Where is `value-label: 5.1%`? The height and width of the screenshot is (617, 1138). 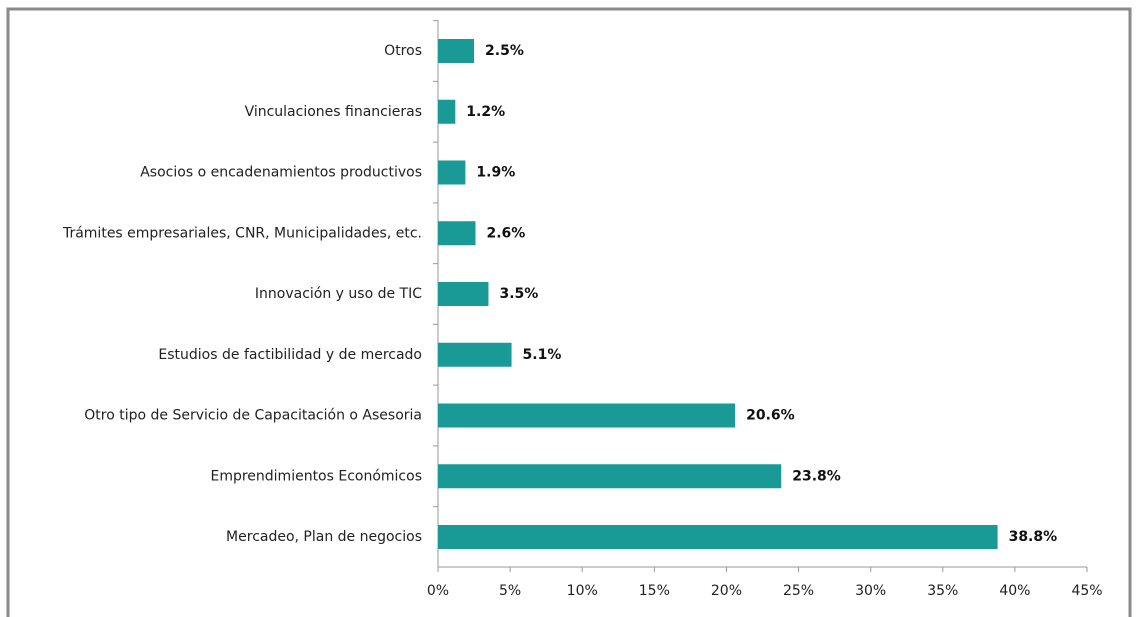
value-label: 5.1% is located at coordinates (542, 355).